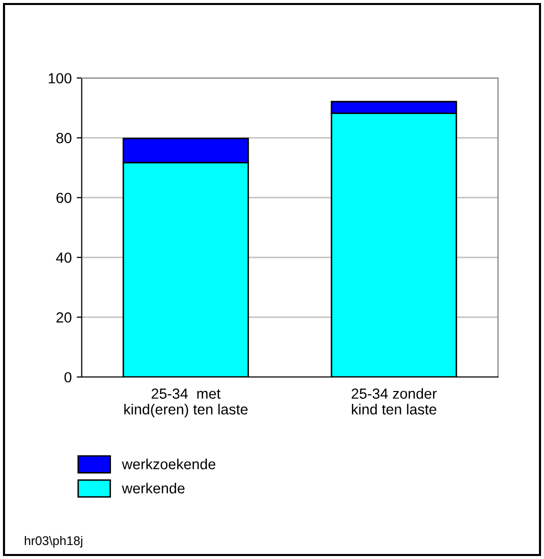  Describe the element at coordinates (60, 78) in the screenshot. I see `y-tick-label: 100` at that location.